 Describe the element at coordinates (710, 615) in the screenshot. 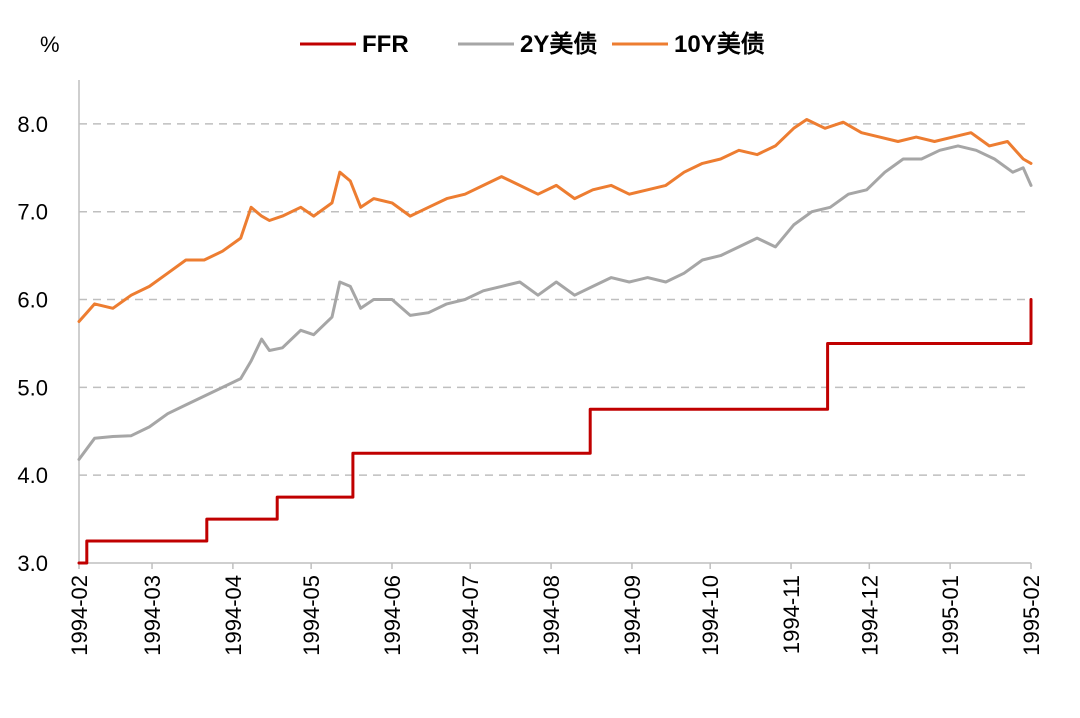

I see `x-tick-label-1994-10: 1994-10` at that location.